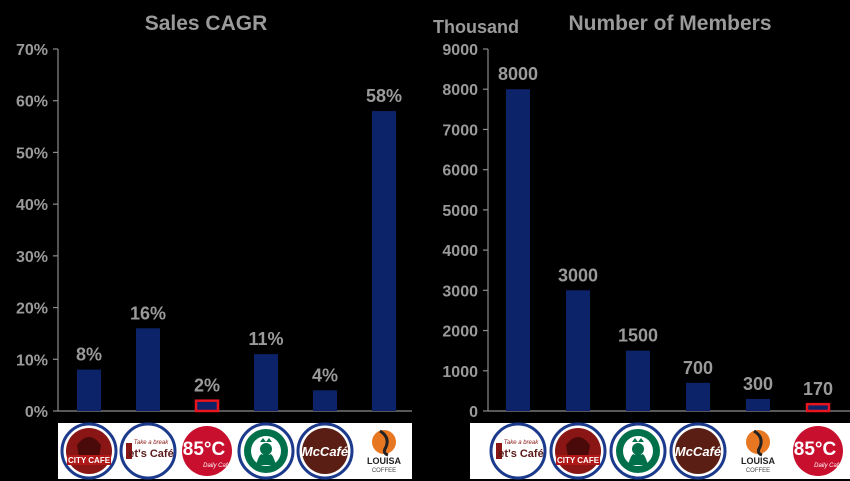 Image resolution: width=850 pixels, height=481 pixels. I want to click on members-data-label: 170, so click(818, 389).